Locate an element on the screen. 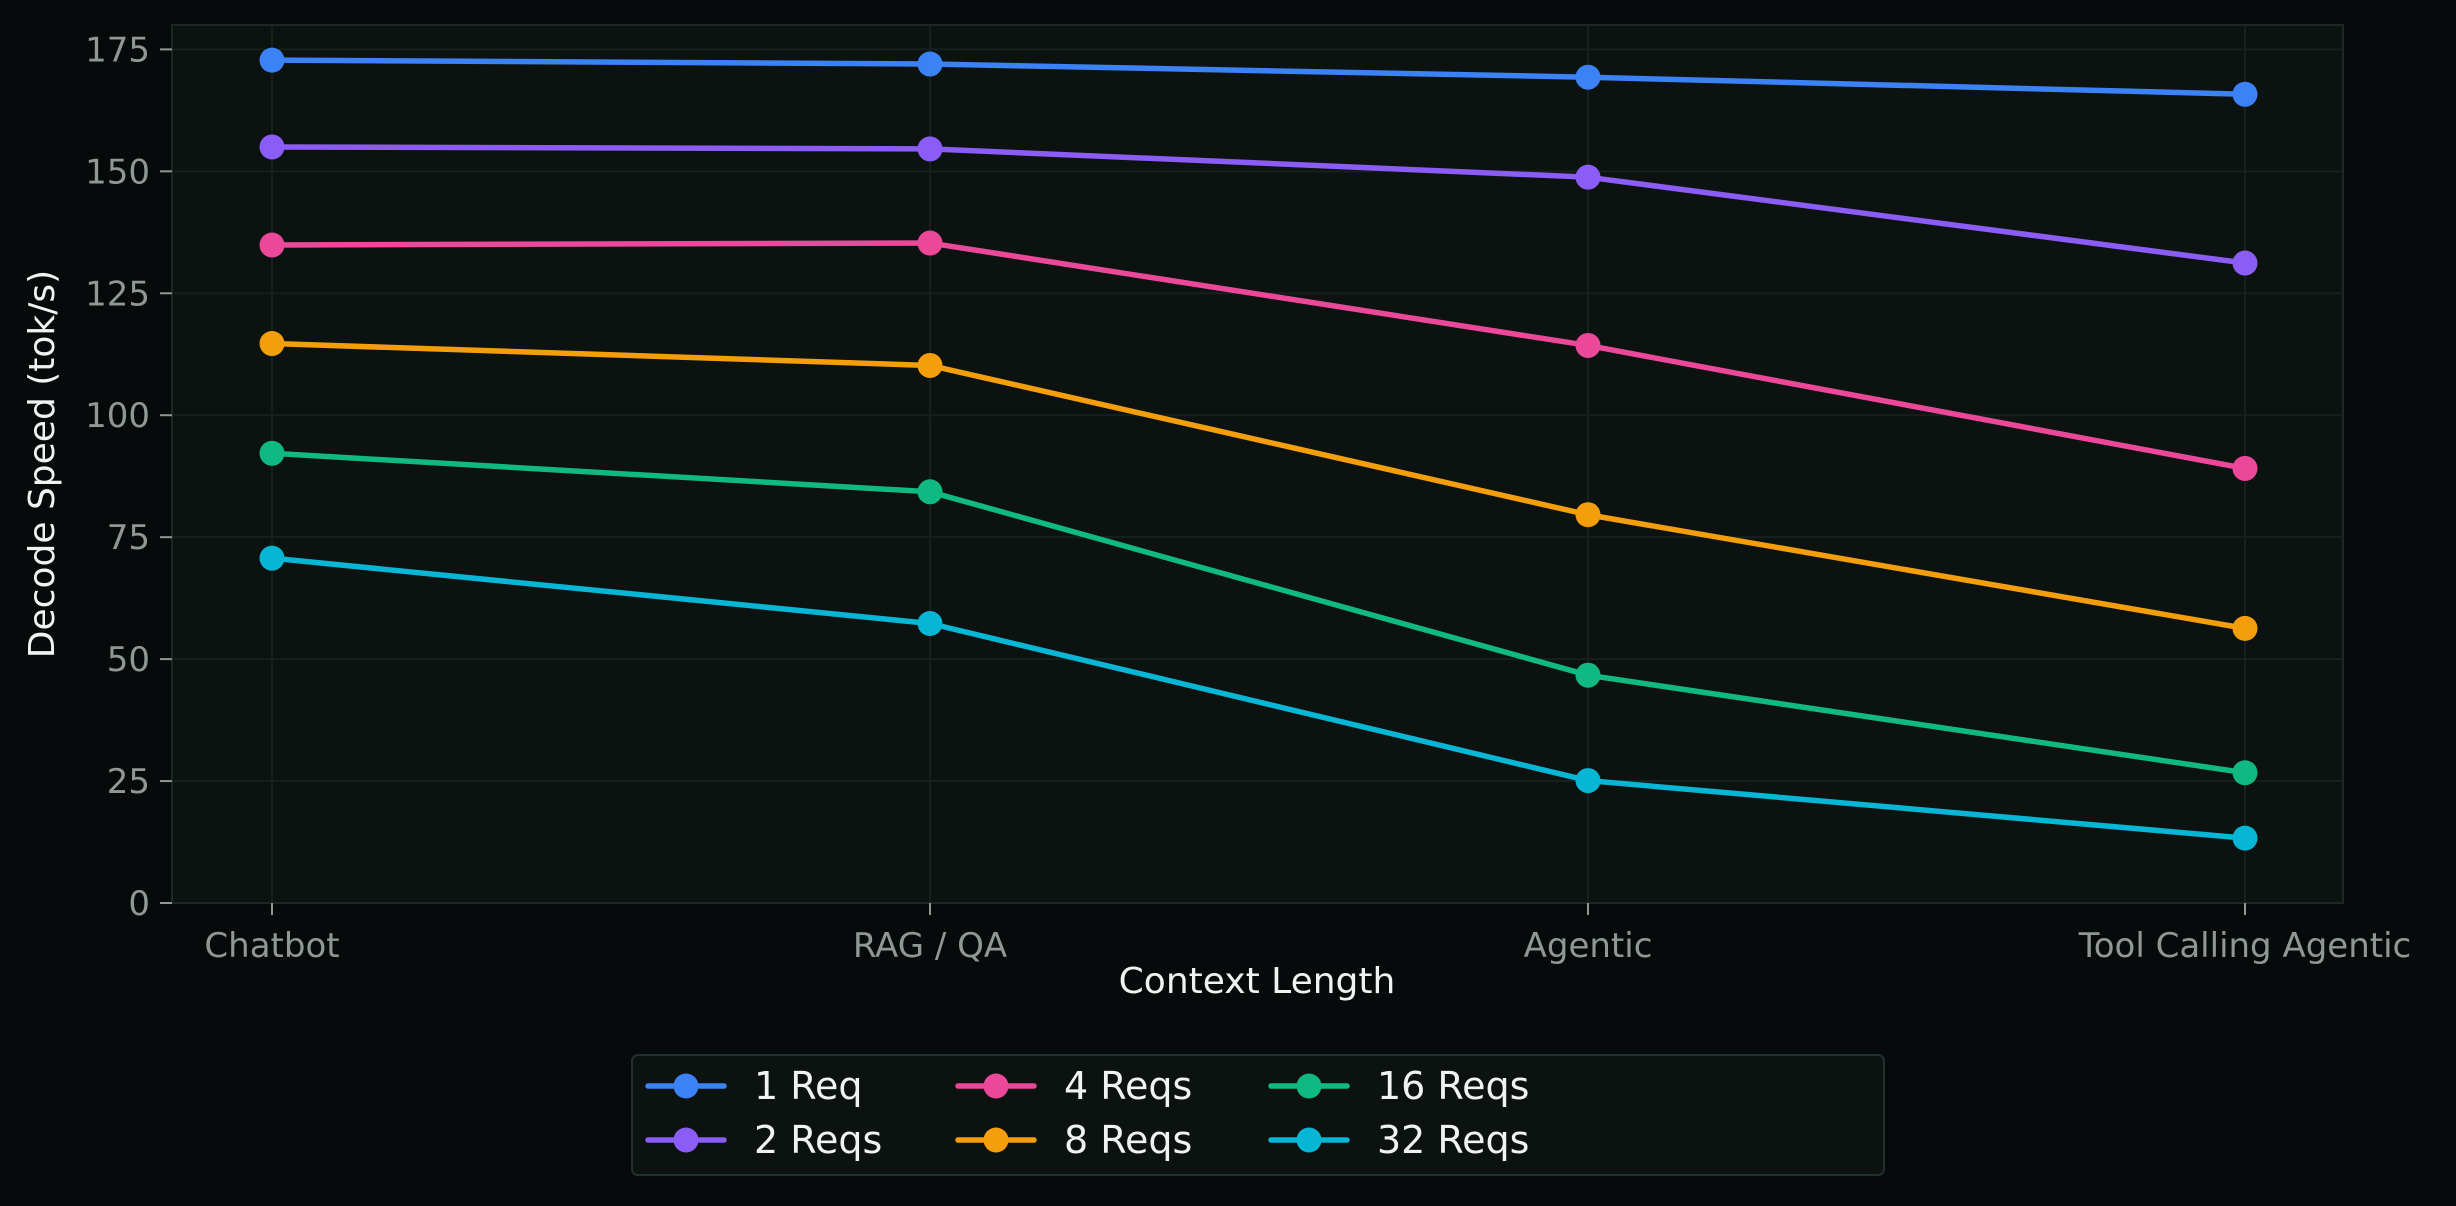 Image resolution: width=2456 pixels, height=1206 pixels. y-tick-label: 150 is located at coordinates (117, 172).